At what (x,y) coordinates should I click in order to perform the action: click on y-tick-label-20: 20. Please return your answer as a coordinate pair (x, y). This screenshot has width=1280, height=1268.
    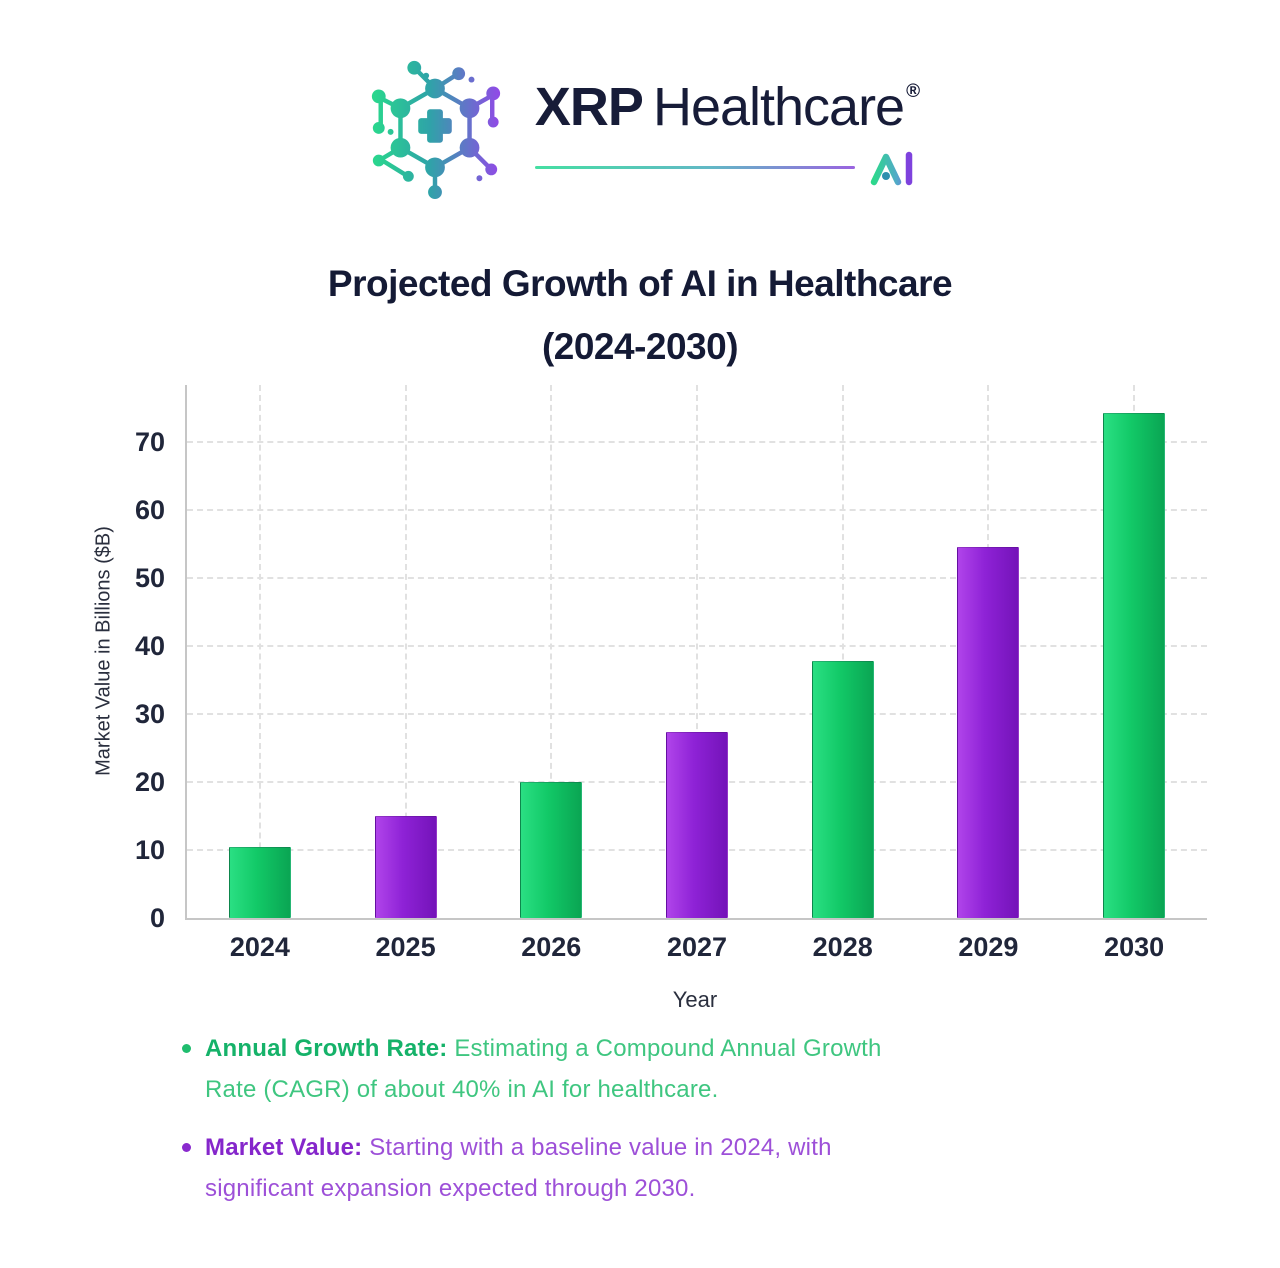
    Looking at the image, I should click on (149, 782).